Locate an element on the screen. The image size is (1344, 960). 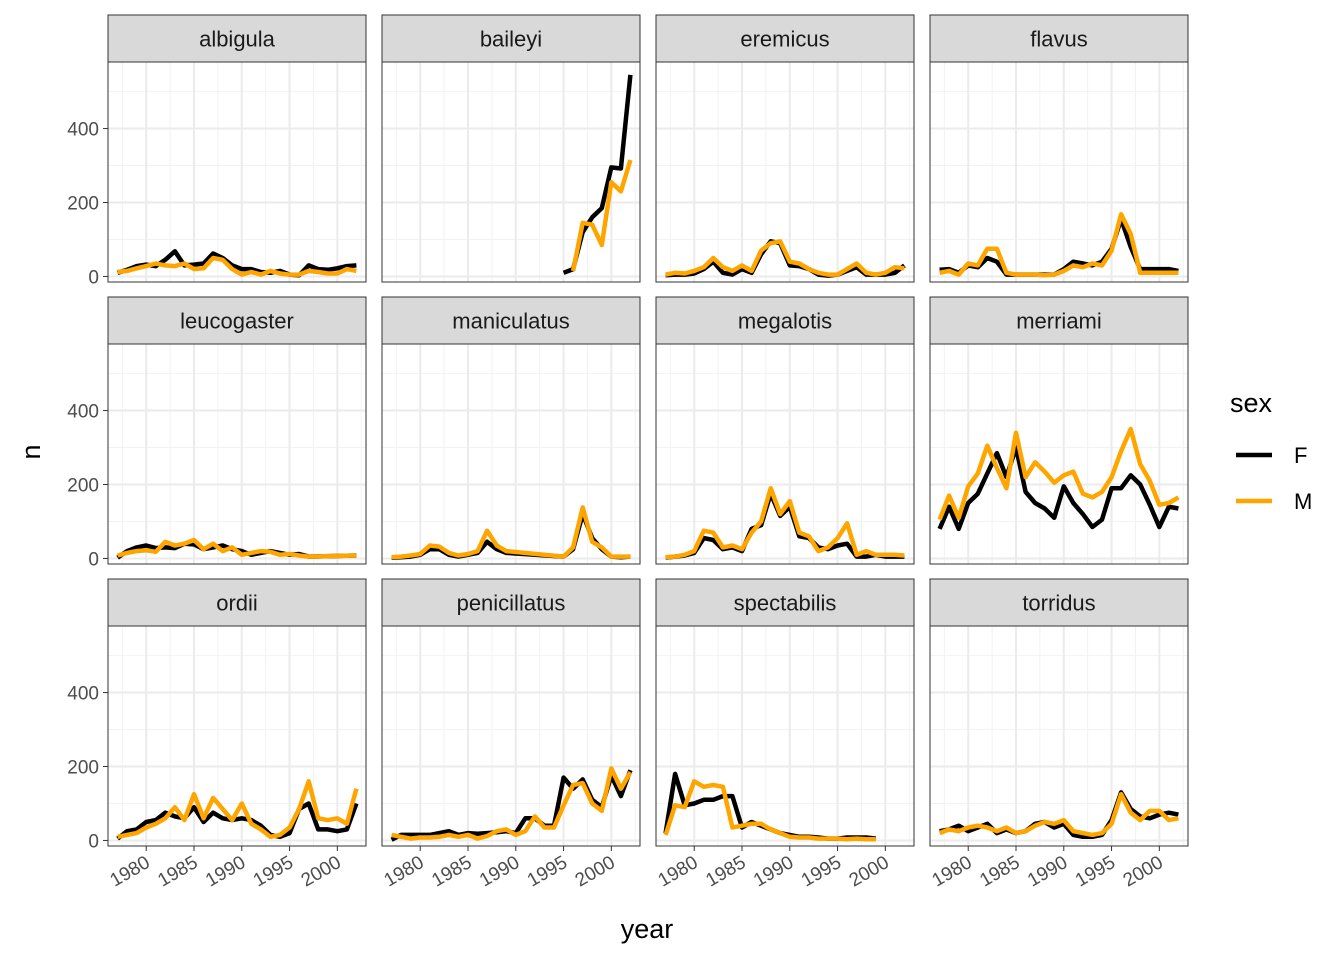
facet-panel: megalotis is located at coordinates (785, 430).